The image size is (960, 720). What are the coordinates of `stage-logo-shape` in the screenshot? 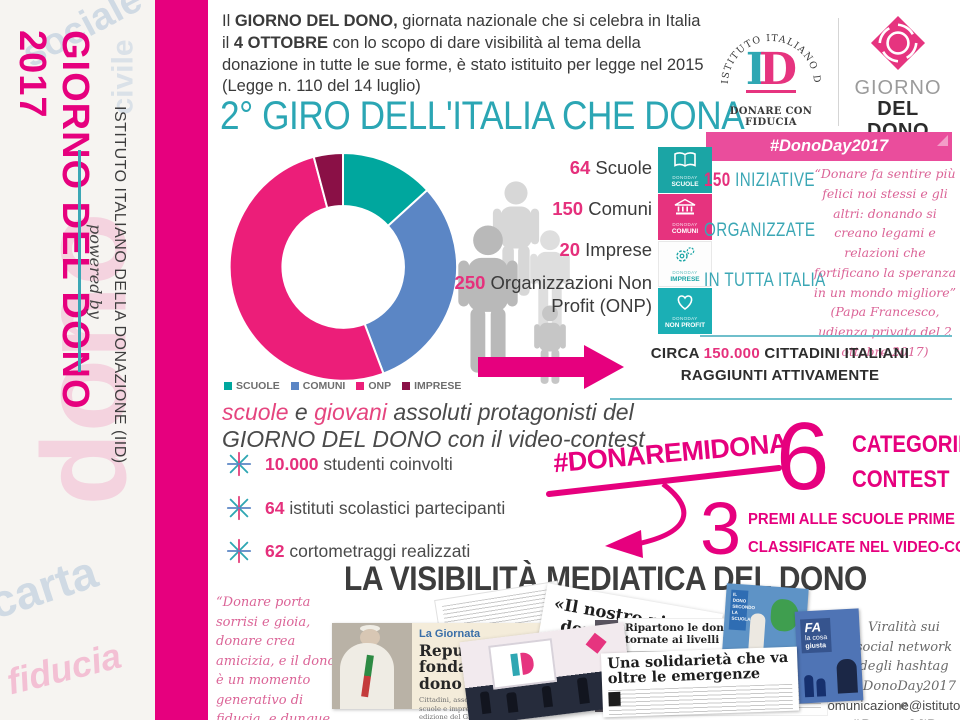 It's located at (527, 663).